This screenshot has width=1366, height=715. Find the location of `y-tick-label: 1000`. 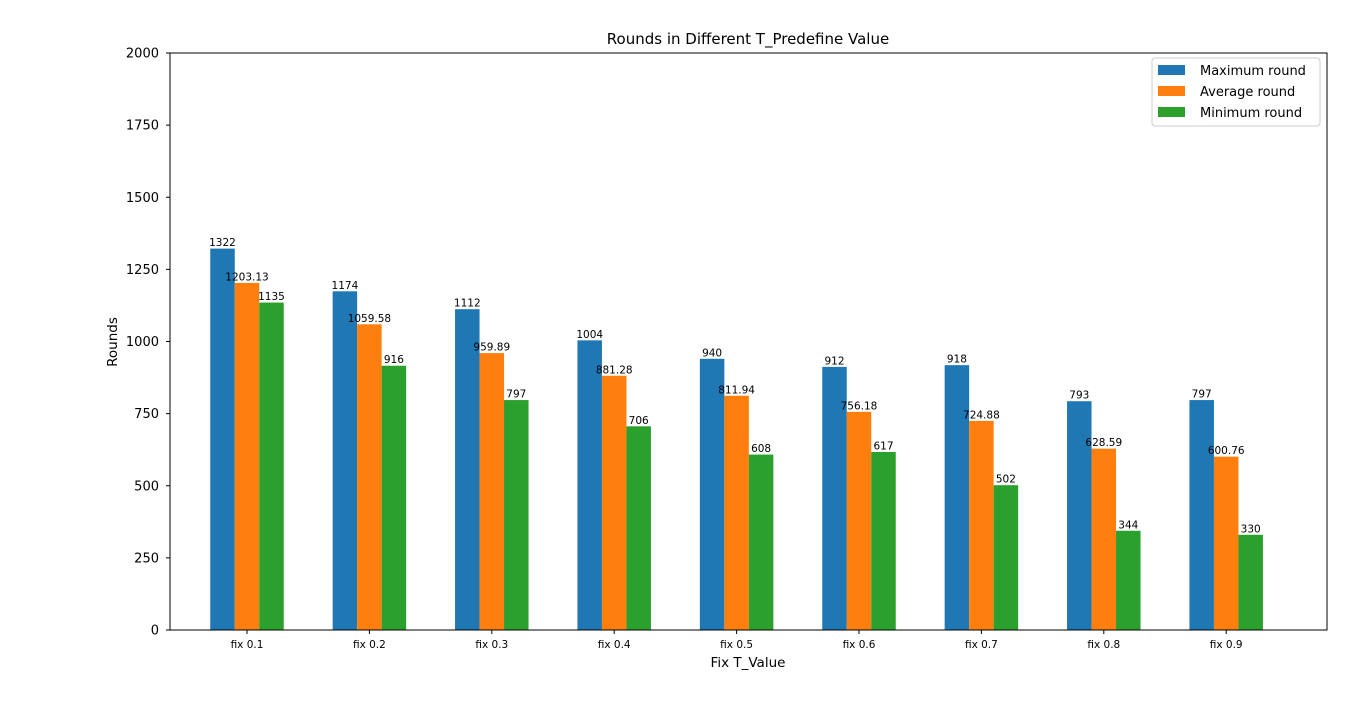

y-tick-label: 1000 is located at coordinates (142, 342).